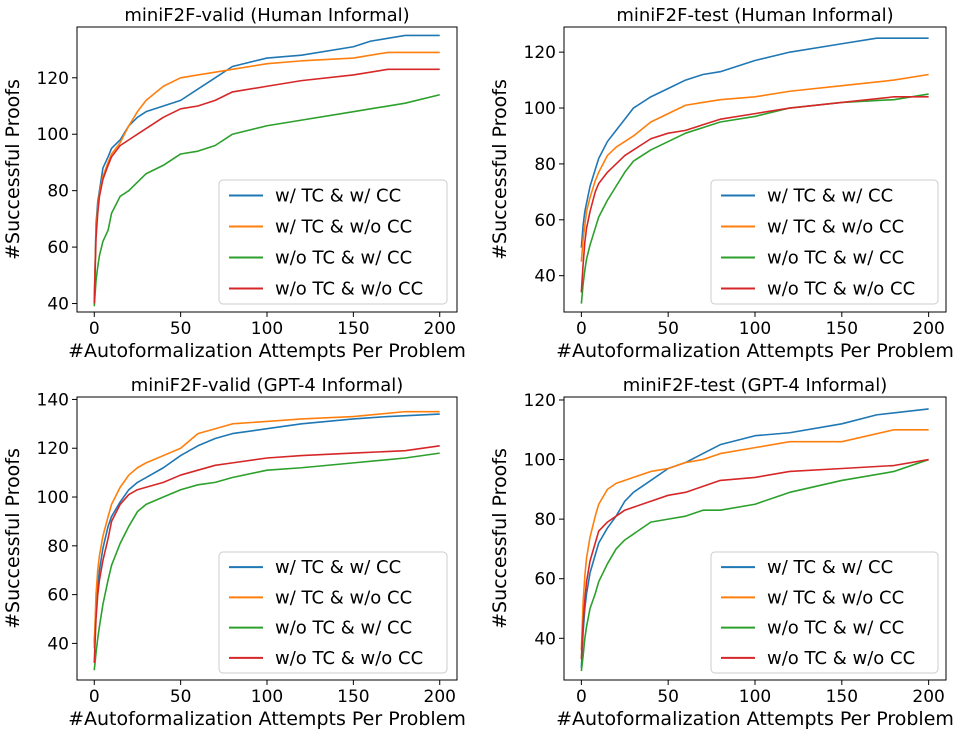  Describe the element at coordinates (53, 400) in the screenshot. I see `y-tick-label: 140` at that location.